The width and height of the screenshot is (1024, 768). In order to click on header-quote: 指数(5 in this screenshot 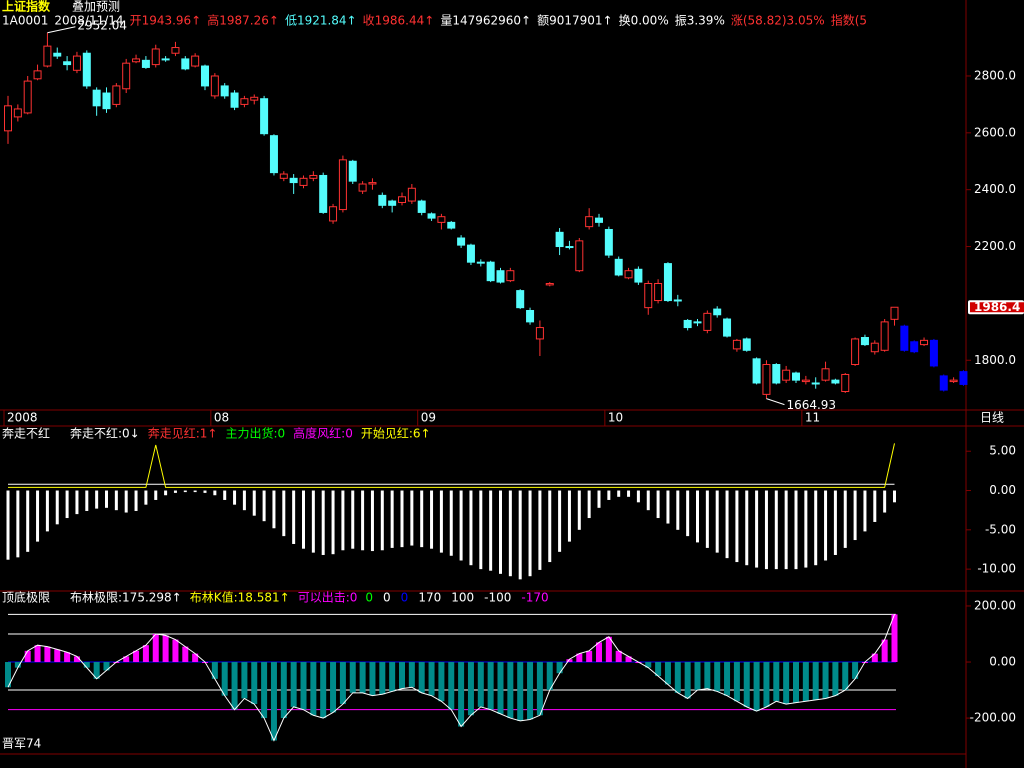, I will do `click(849, 20)`.